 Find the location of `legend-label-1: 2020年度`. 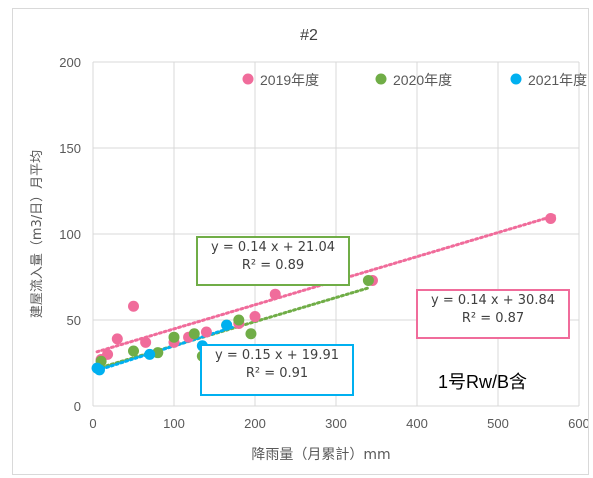

legend-label-1: 2020年度 is located at coordinates (422, 80).